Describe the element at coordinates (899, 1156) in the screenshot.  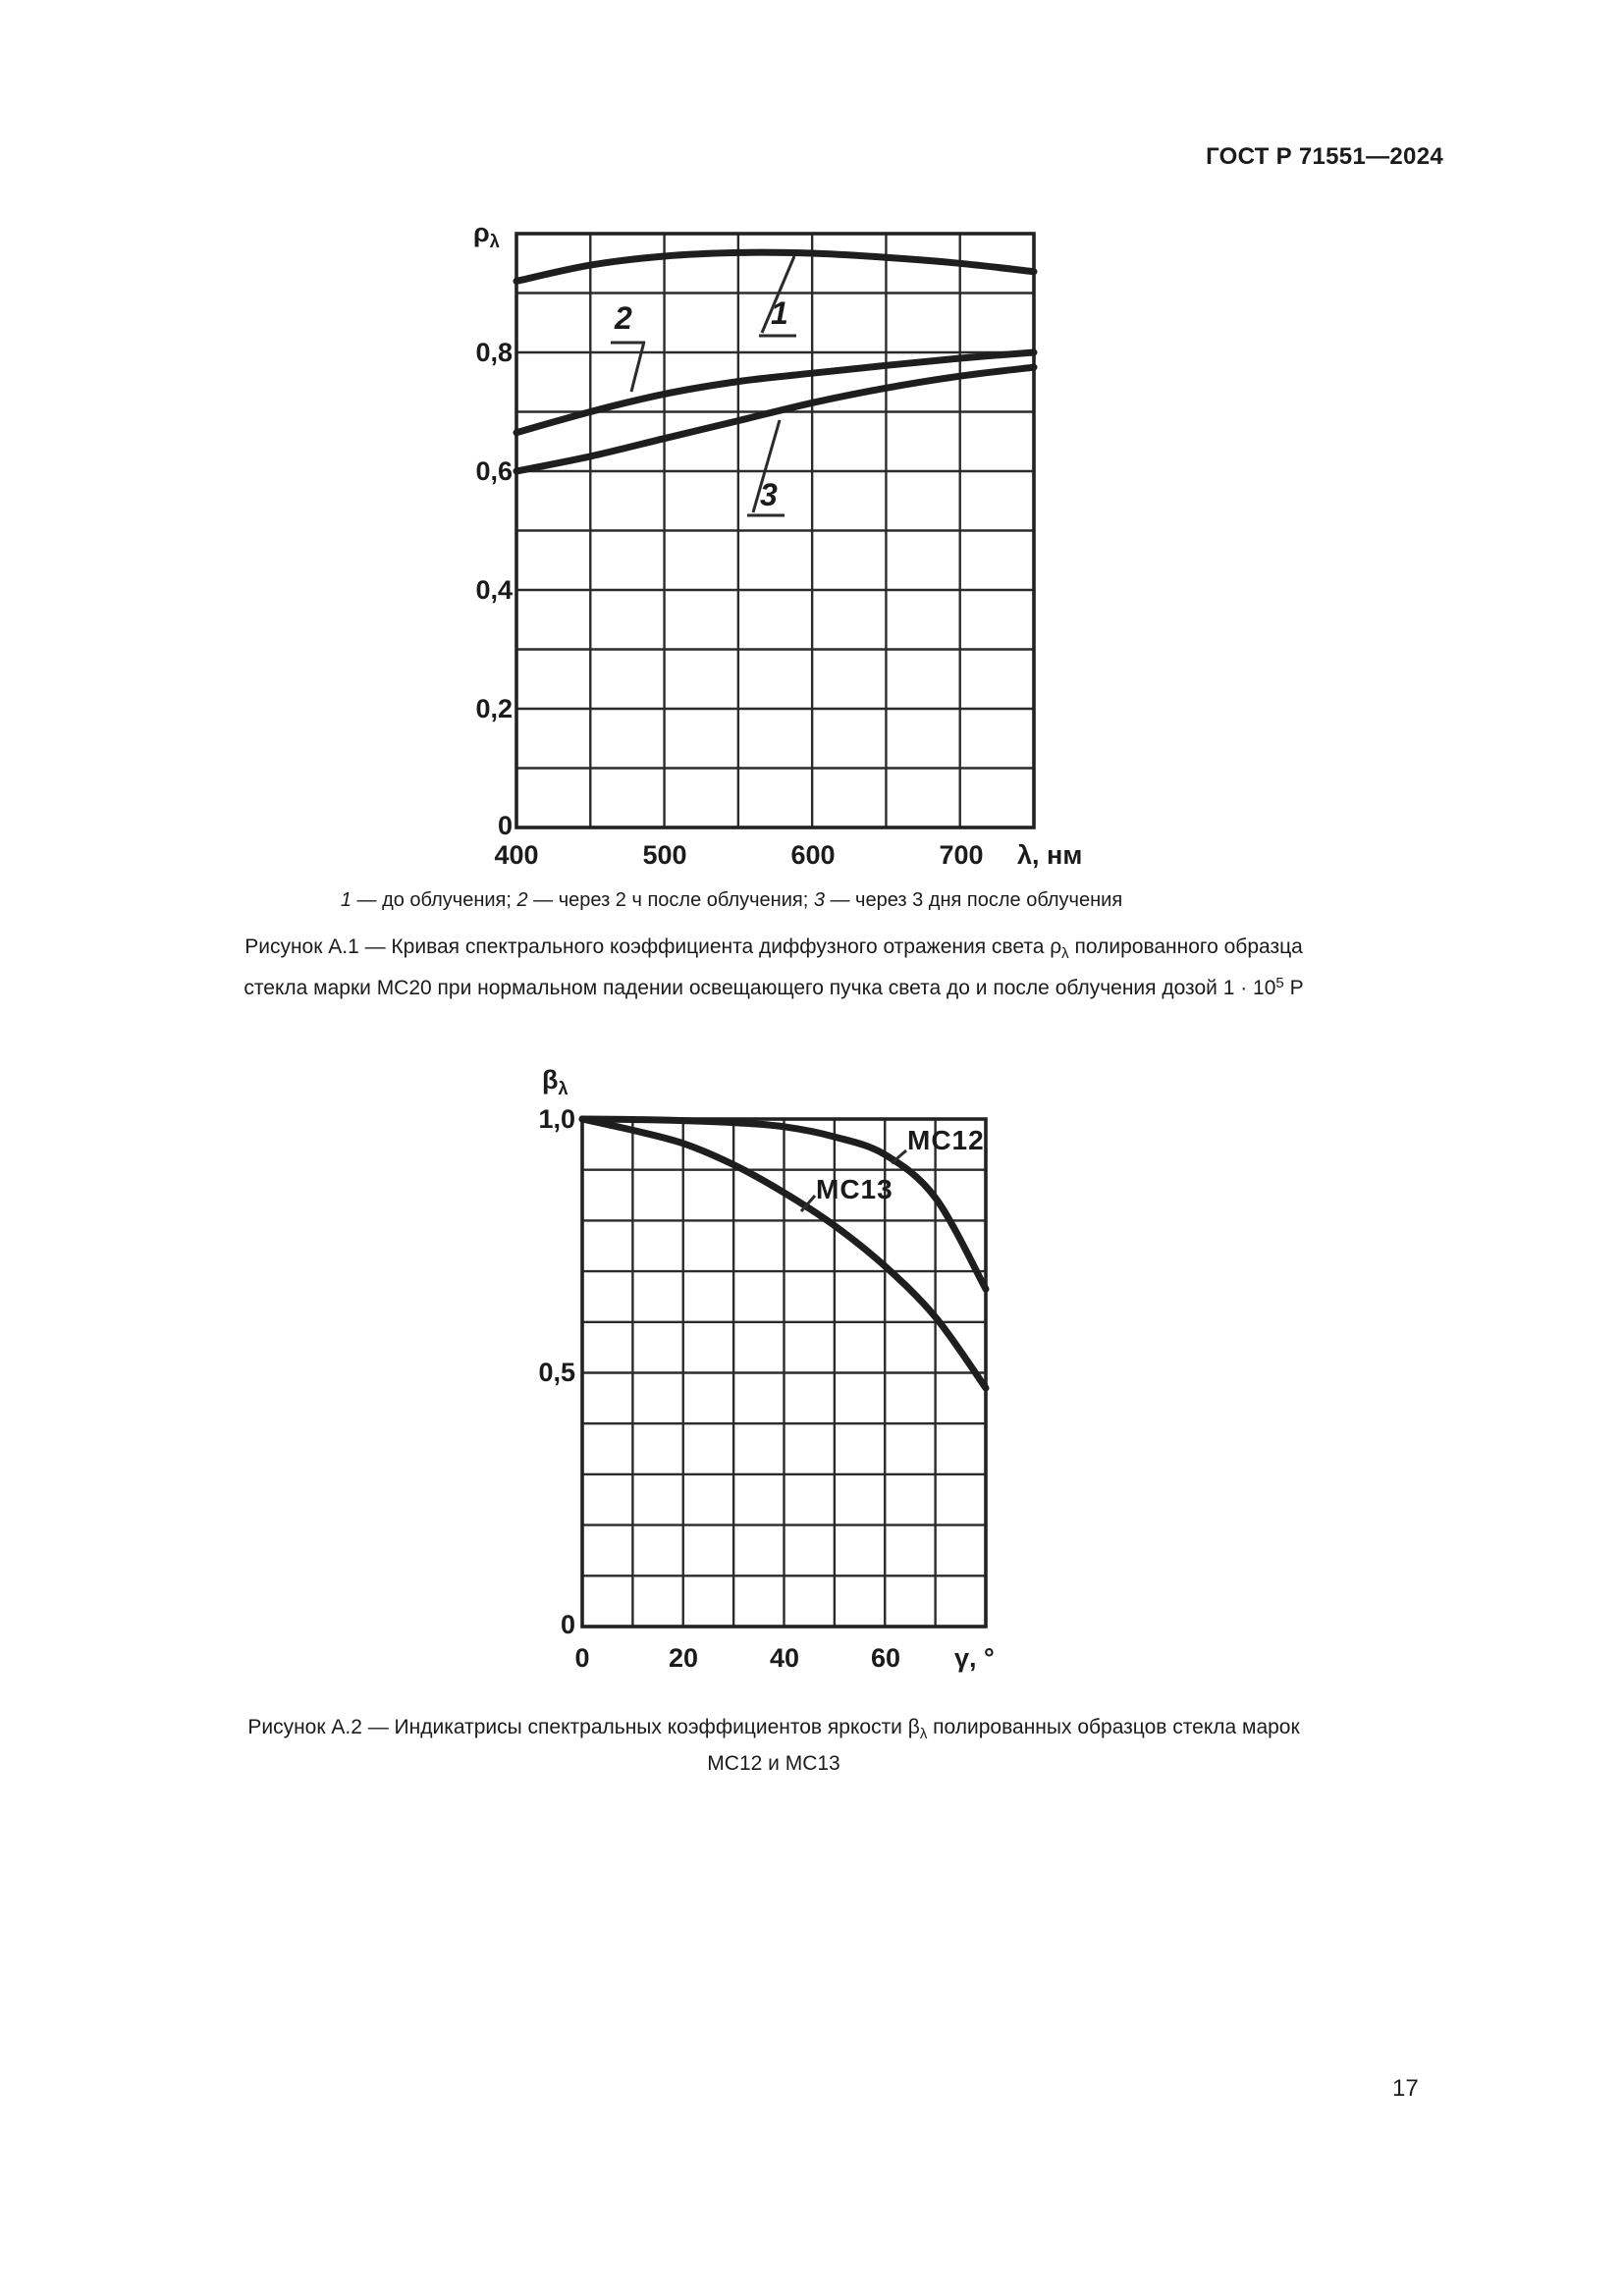
I see `mc12-leader-line` at that location.